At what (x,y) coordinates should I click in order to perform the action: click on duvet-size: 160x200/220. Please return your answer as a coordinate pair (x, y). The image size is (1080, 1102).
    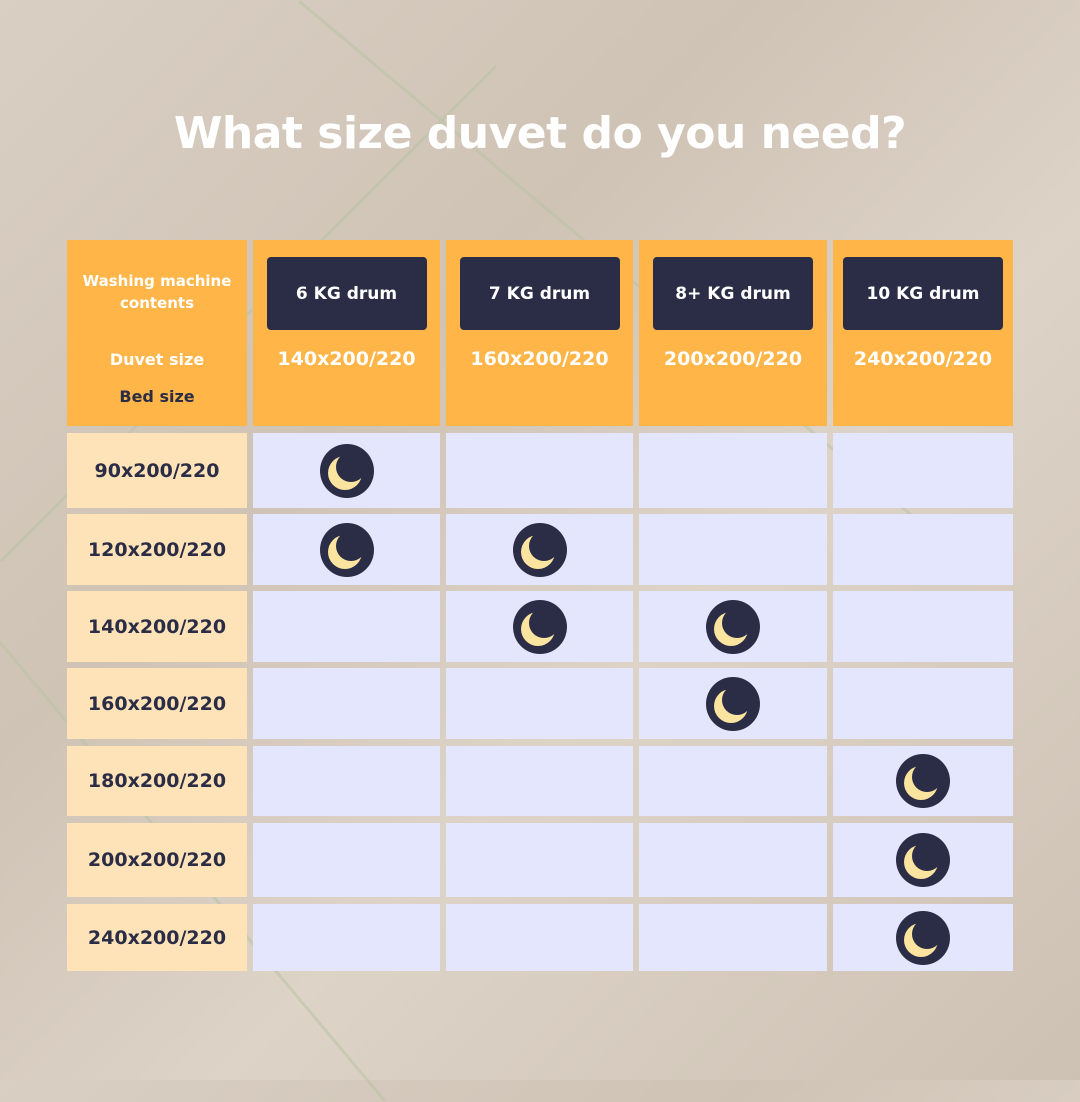
    Looking at the image, I should click on (539, 359).